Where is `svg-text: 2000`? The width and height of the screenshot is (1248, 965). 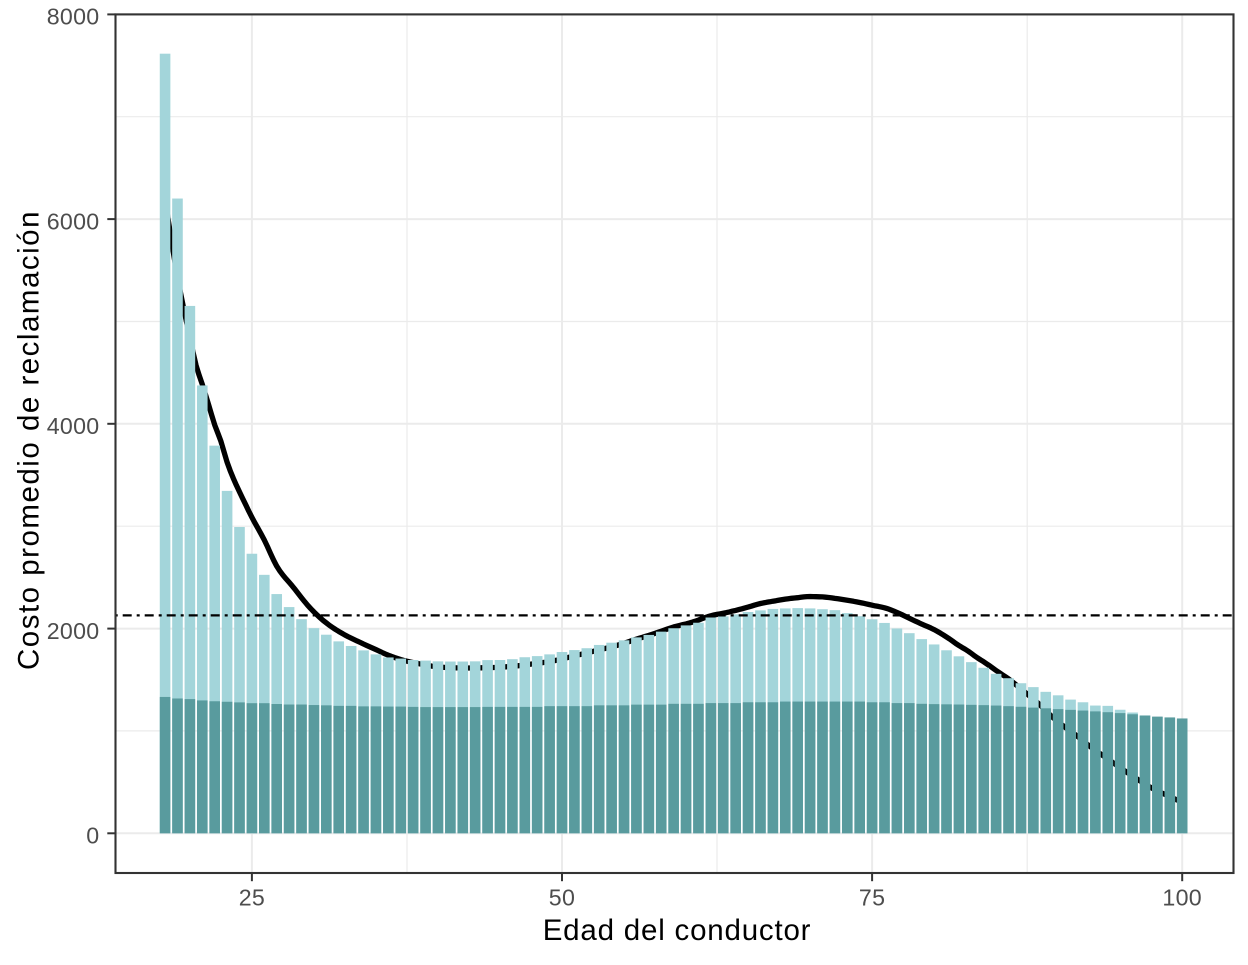
svg-text: 2000 is located at coordinates (73, 631).